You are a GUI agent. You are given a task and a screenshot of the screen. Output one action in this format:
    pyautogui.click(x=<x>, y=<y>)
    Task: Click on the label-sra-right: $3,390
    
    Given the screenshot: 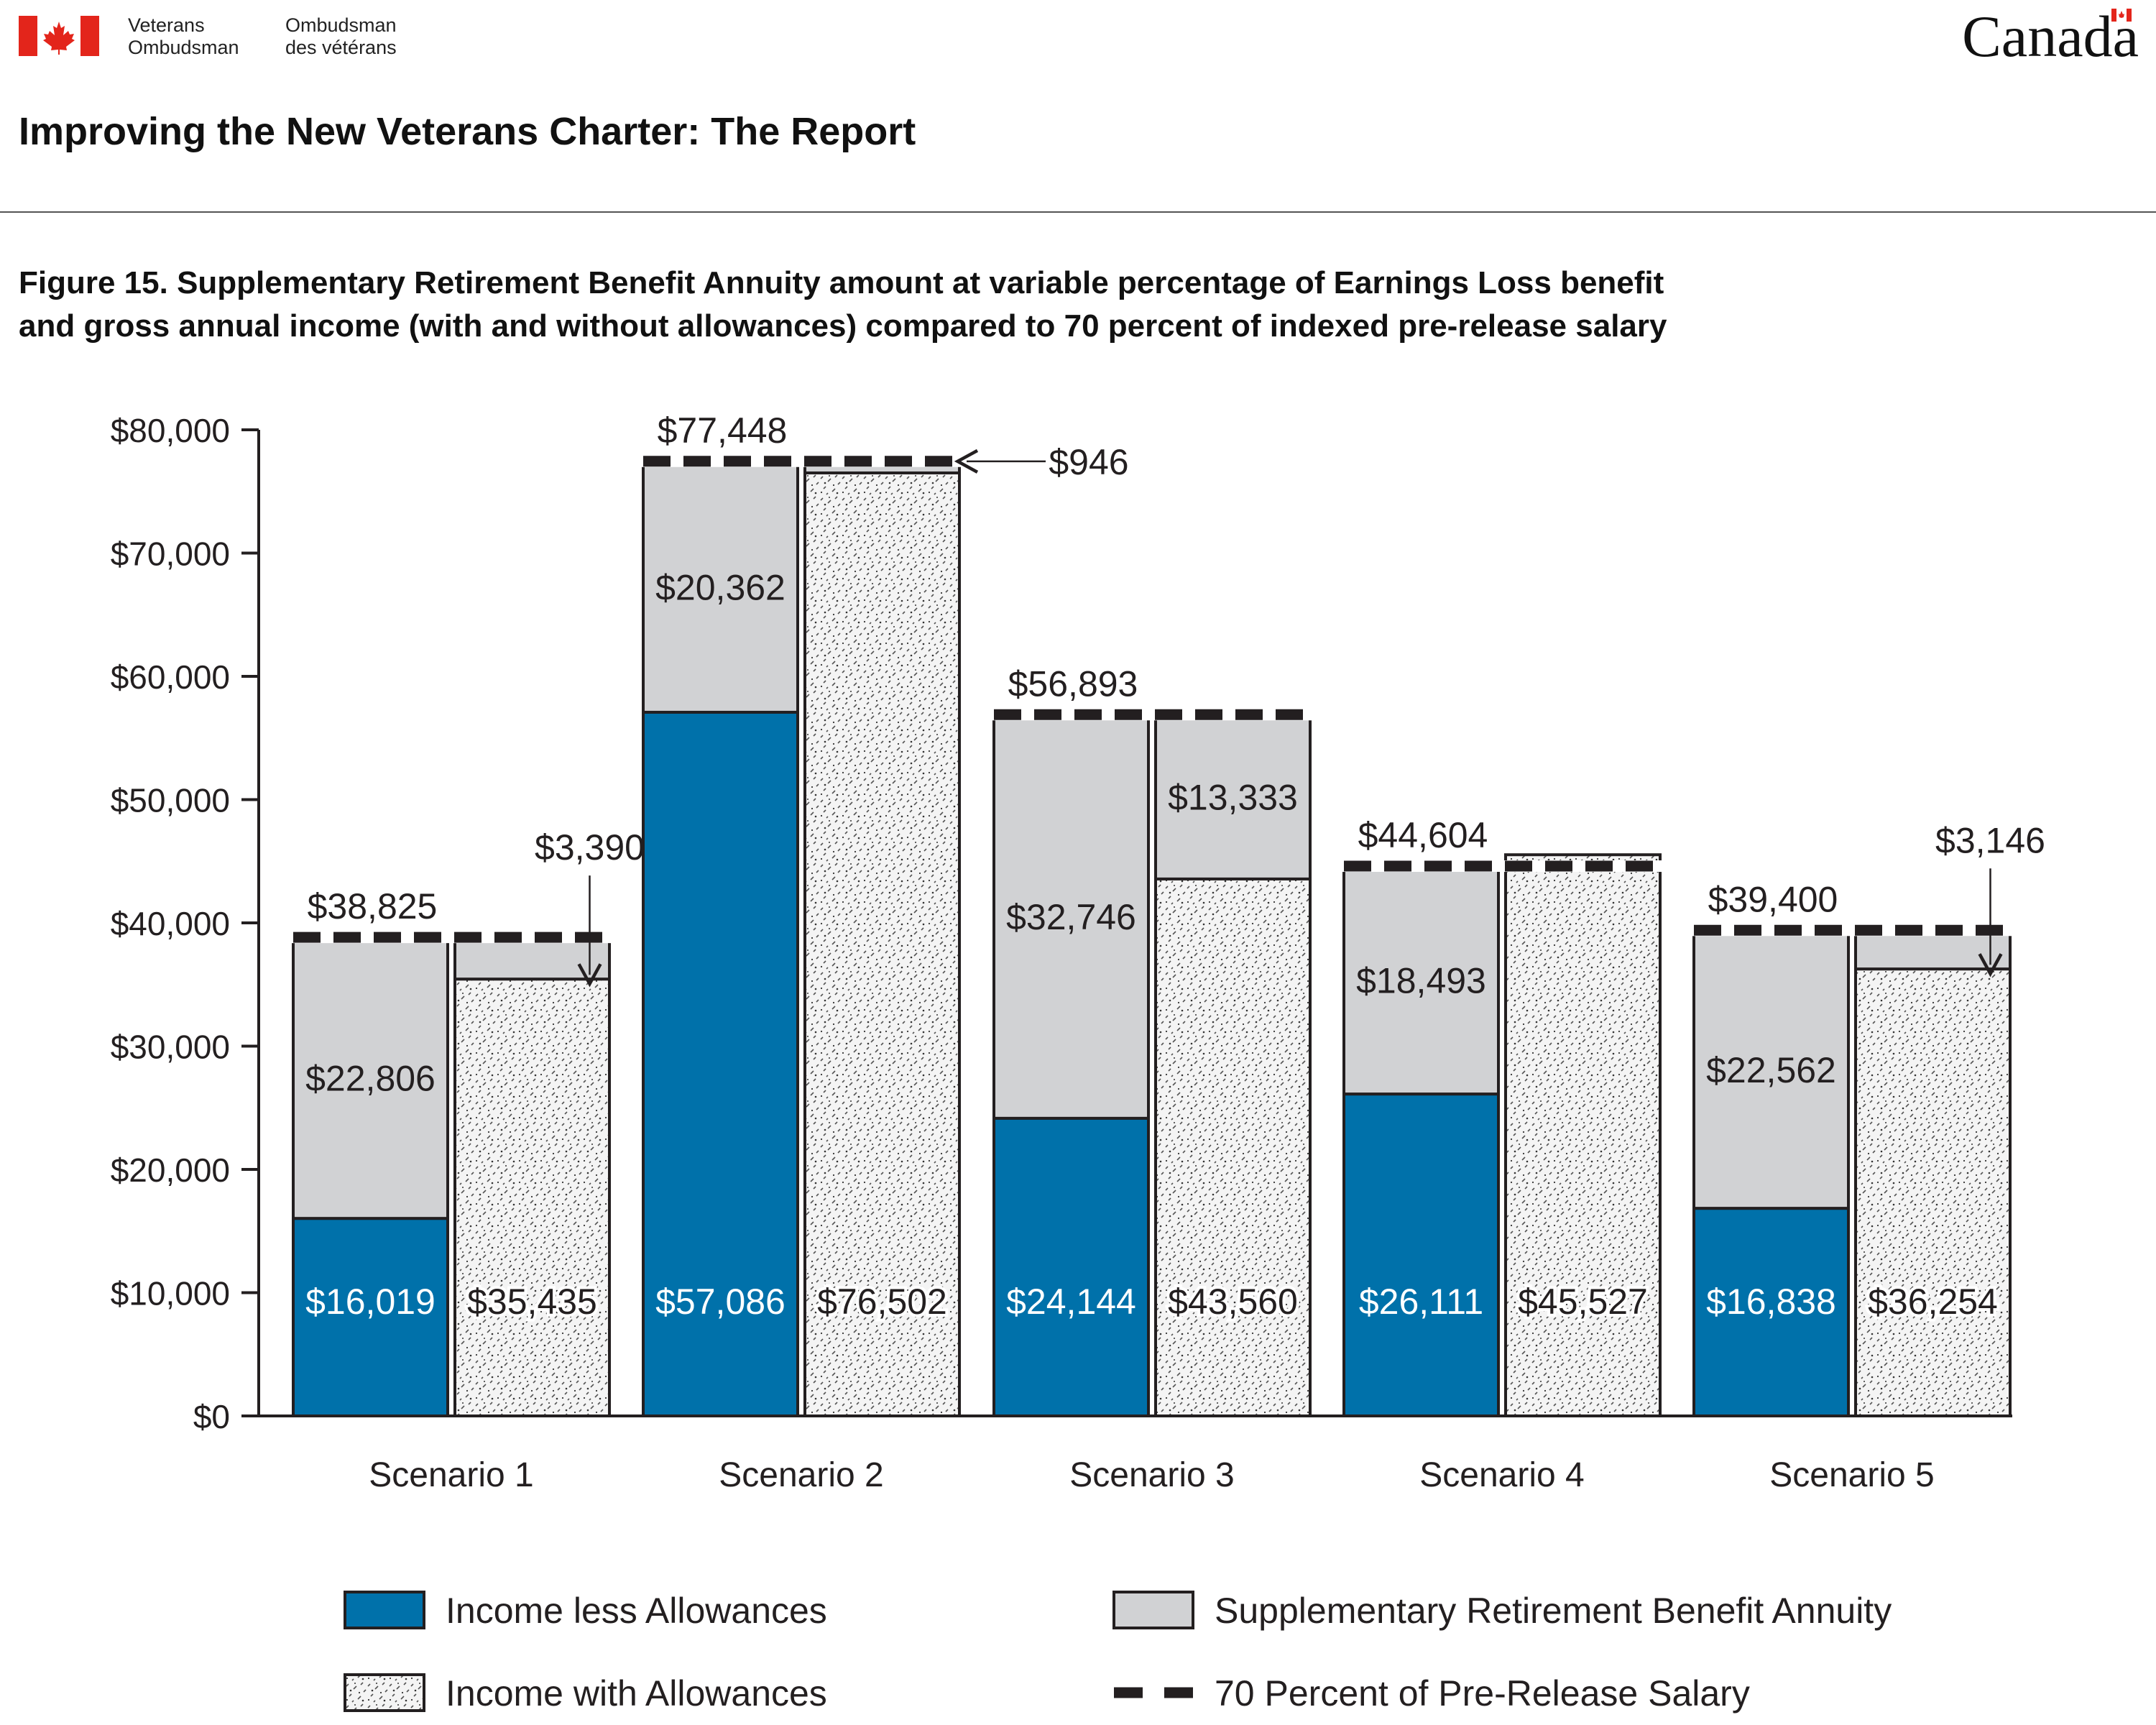 What is the action you would take?
    pyautogui.click(x=590, y=847)
    